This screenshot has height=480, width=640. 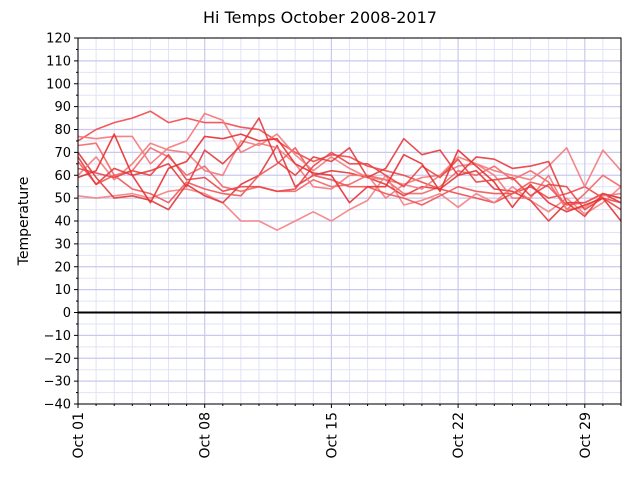 I want to click on x-tick-label: Oct 22, so click(x=459, y=435).